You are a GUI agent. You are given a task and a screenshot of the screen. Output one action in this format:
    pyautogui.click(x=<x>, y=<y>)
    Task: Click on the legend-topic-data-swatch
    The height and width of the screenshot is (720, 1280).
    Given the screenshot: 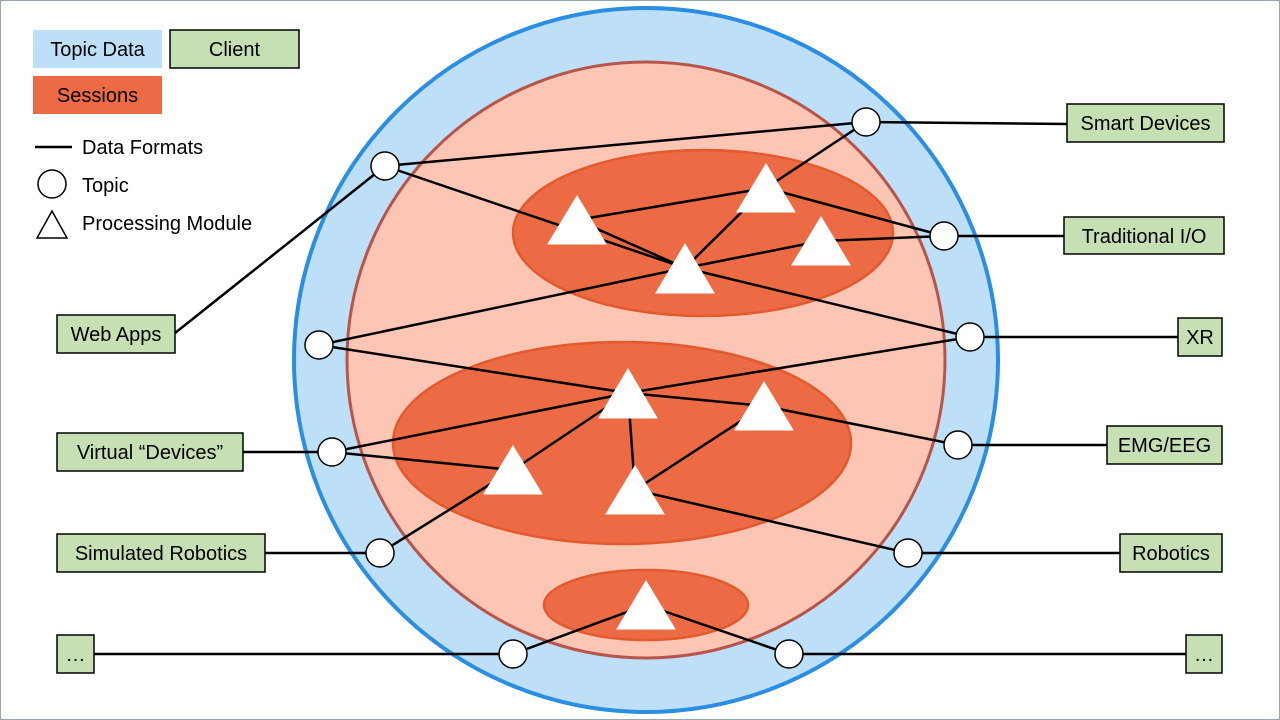 What is the action you would take?
    pyautogui.click(x=97, y=49)
    